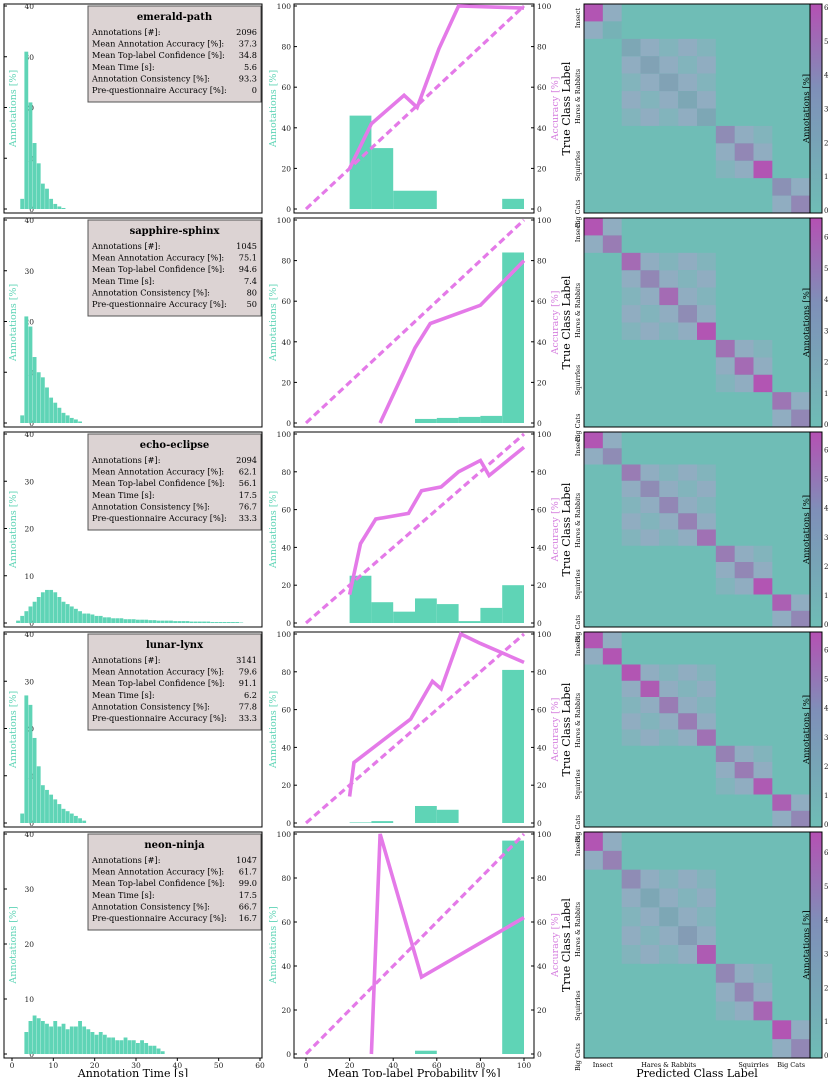 The width and height of the screenshot is (830, 1077). Describe the element at coordinates (413, 1072) in the screenshot. I see `cal-xlabel: Mean Top-label Probability [%]` at that location.